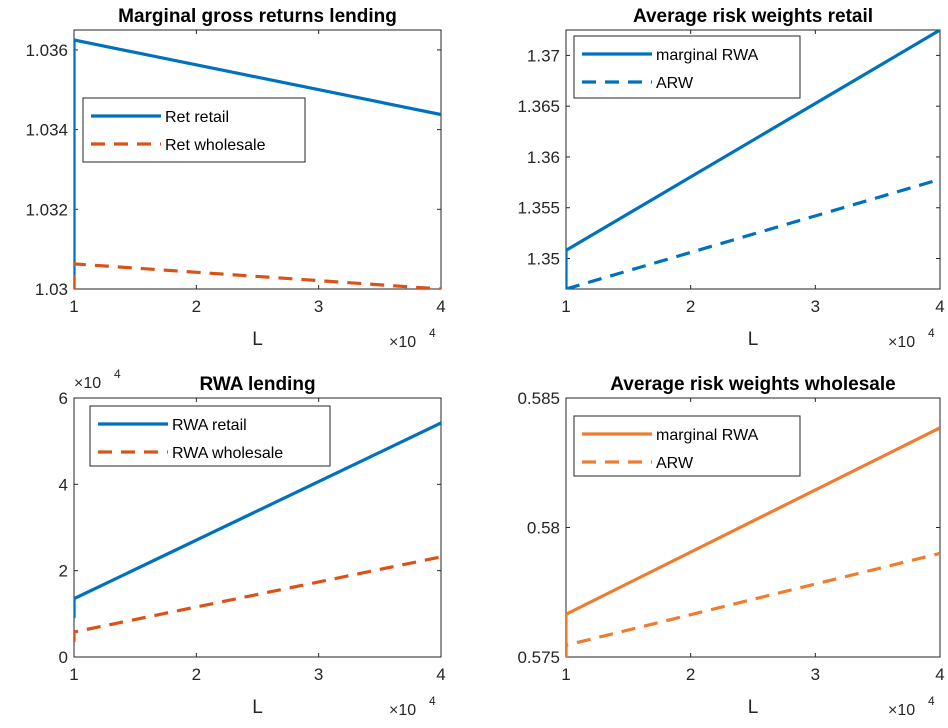  I want to click on chart-title: RWA lending, so click(257, 384).